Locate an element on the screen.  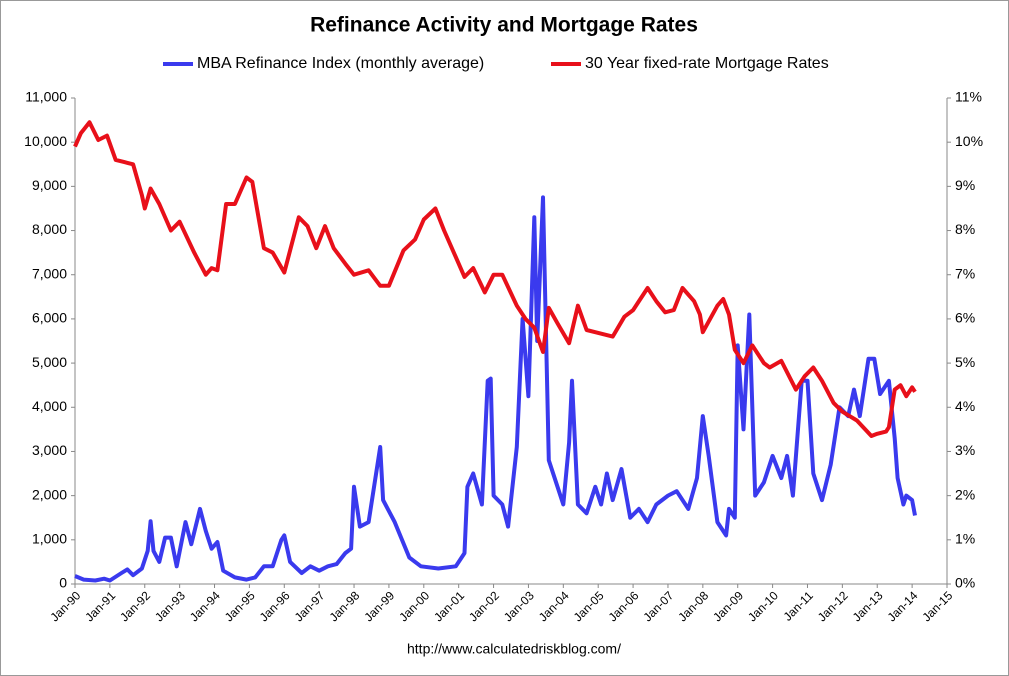
y-tick-label: 1,000 is located at coordinates (49, 539).